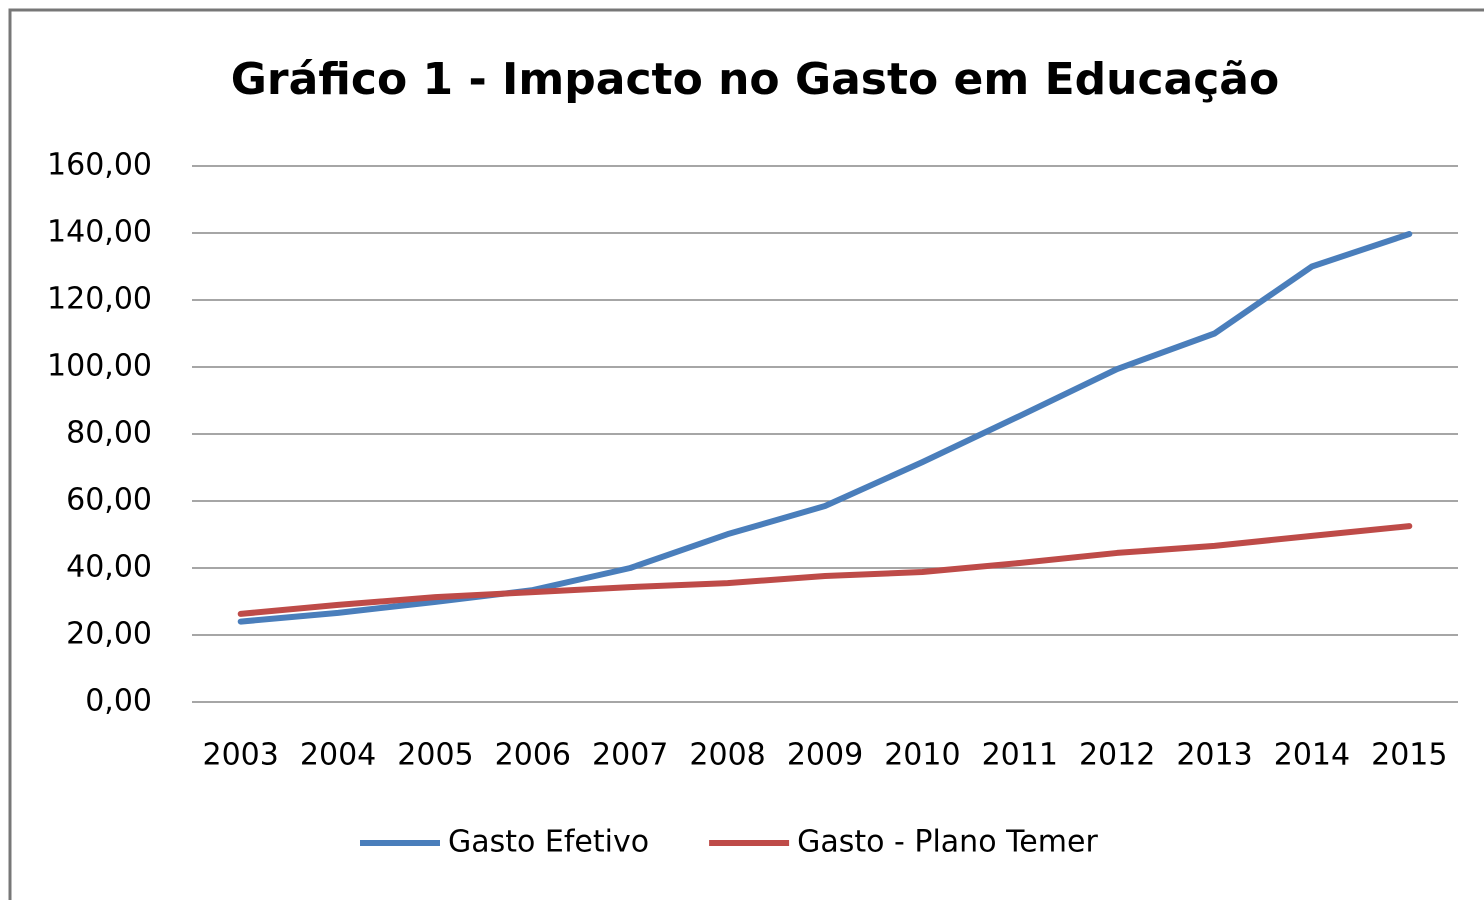 The height and width of the screenshot is (900, 1484). I want to click on y-tick-label: 0,00, so click(118, 701).